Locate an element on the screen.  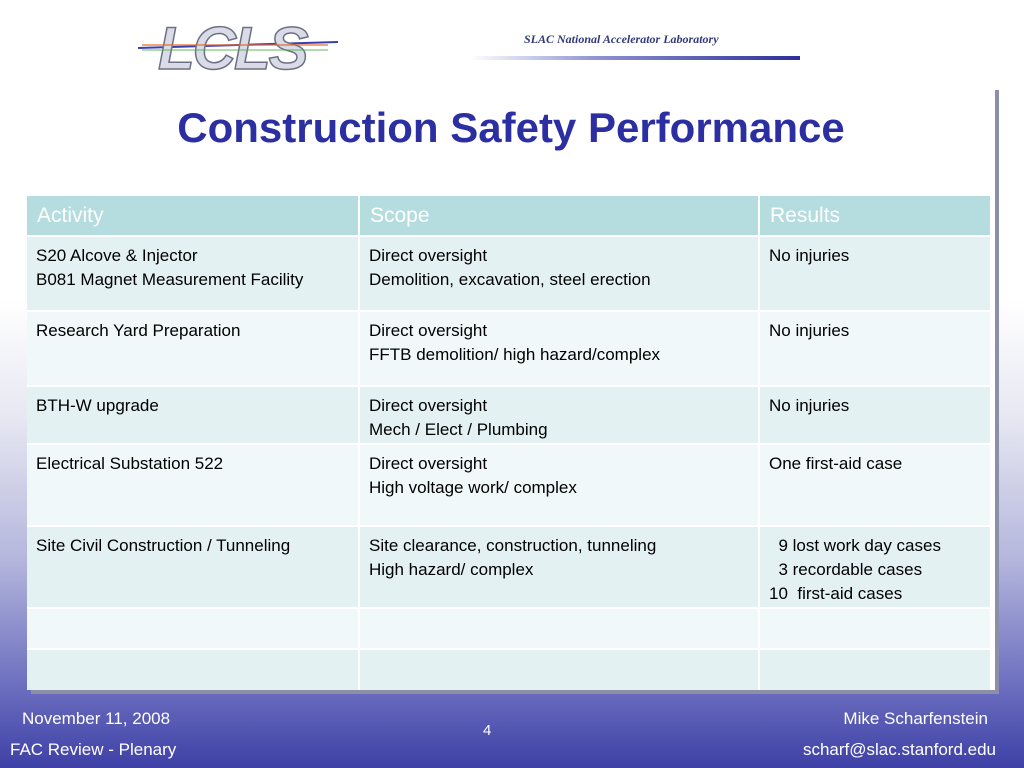
footer-date: November 11, 2008 is located at coordinates (96, 718).